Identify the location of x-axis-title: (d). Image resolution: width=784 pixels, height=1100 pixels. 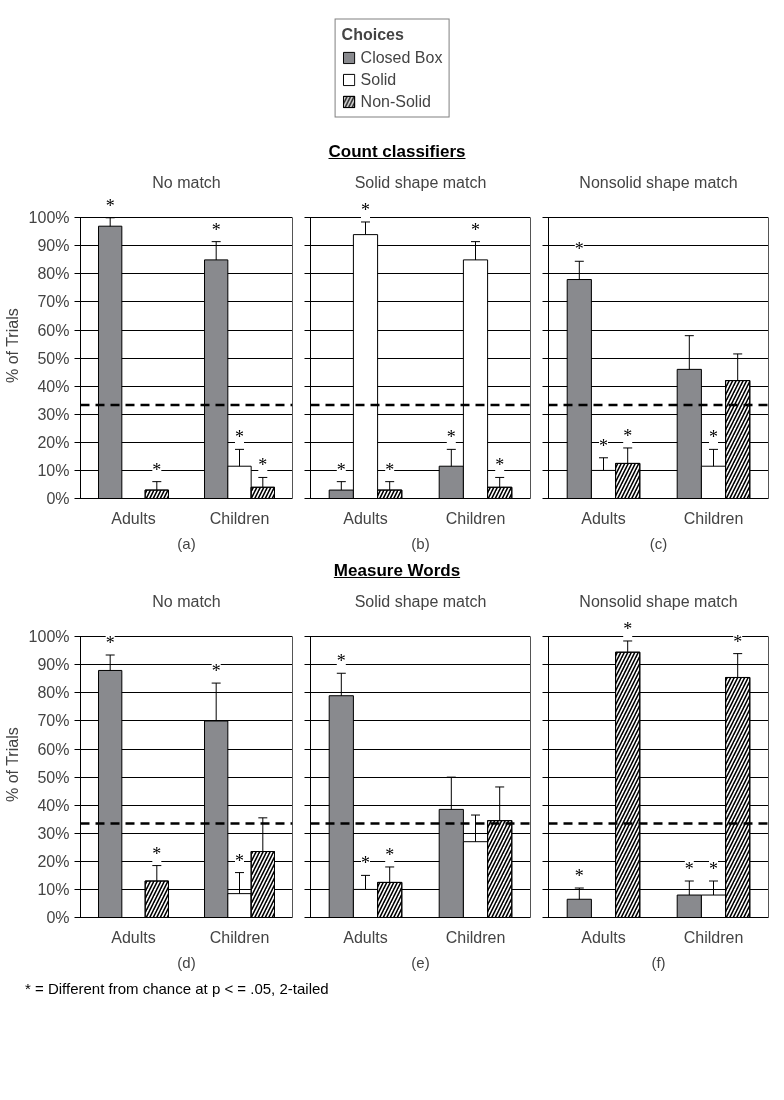
(186, 962).